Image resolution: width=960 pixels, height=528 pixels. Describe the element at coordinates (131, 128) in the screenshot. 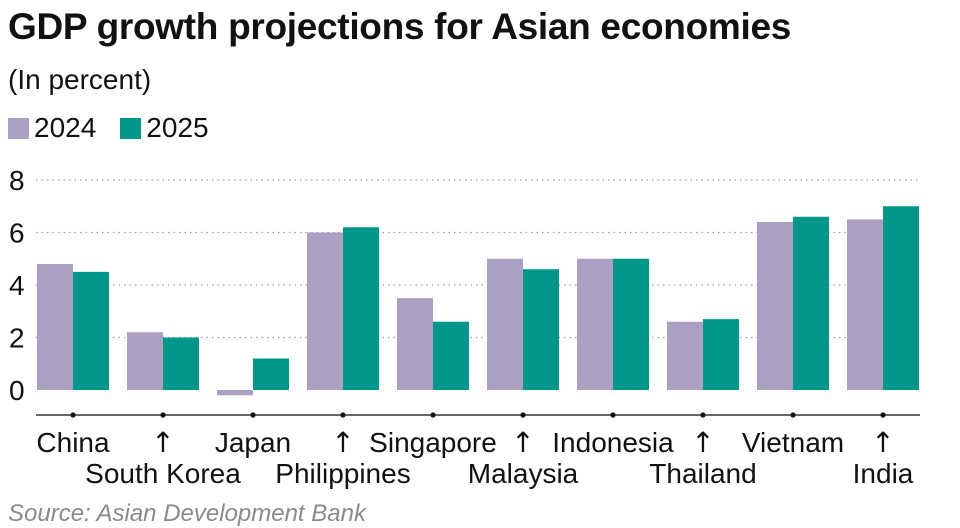

I see `legend-swatch-2025` at that location.